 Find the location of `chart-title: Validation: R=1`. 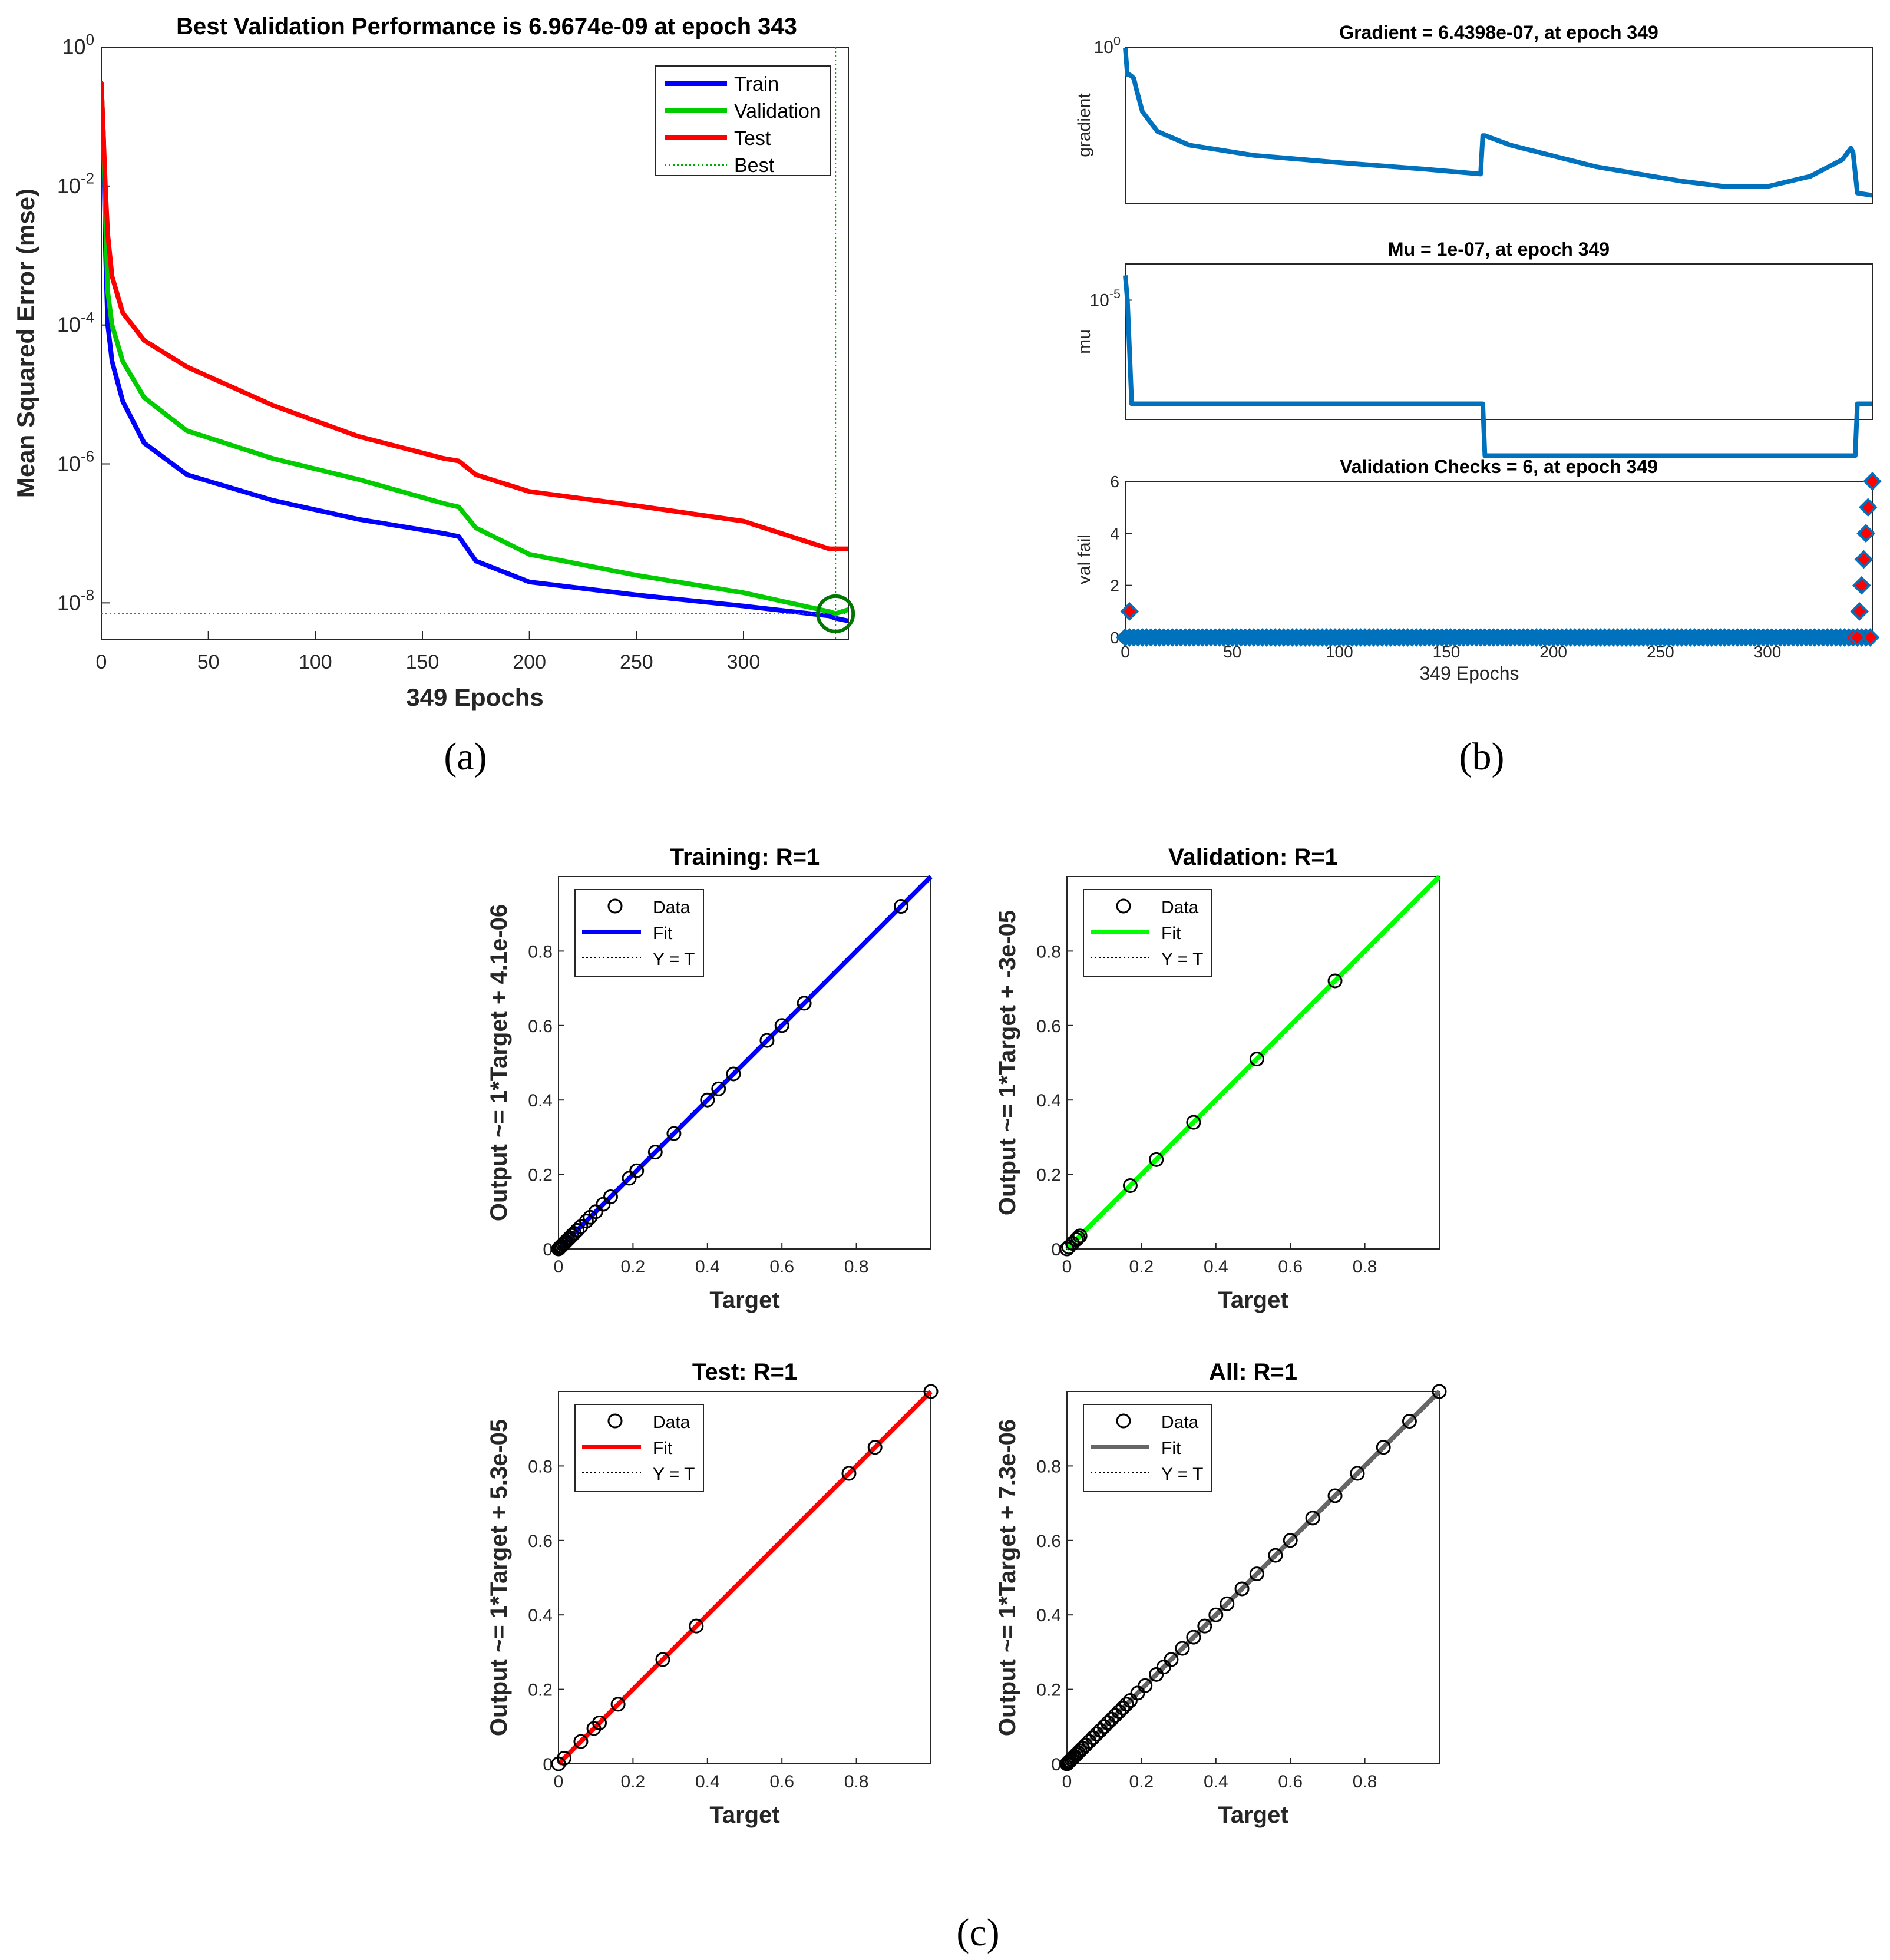

chart-title: Validation: R=1 is located at coordinates (1253, 857).